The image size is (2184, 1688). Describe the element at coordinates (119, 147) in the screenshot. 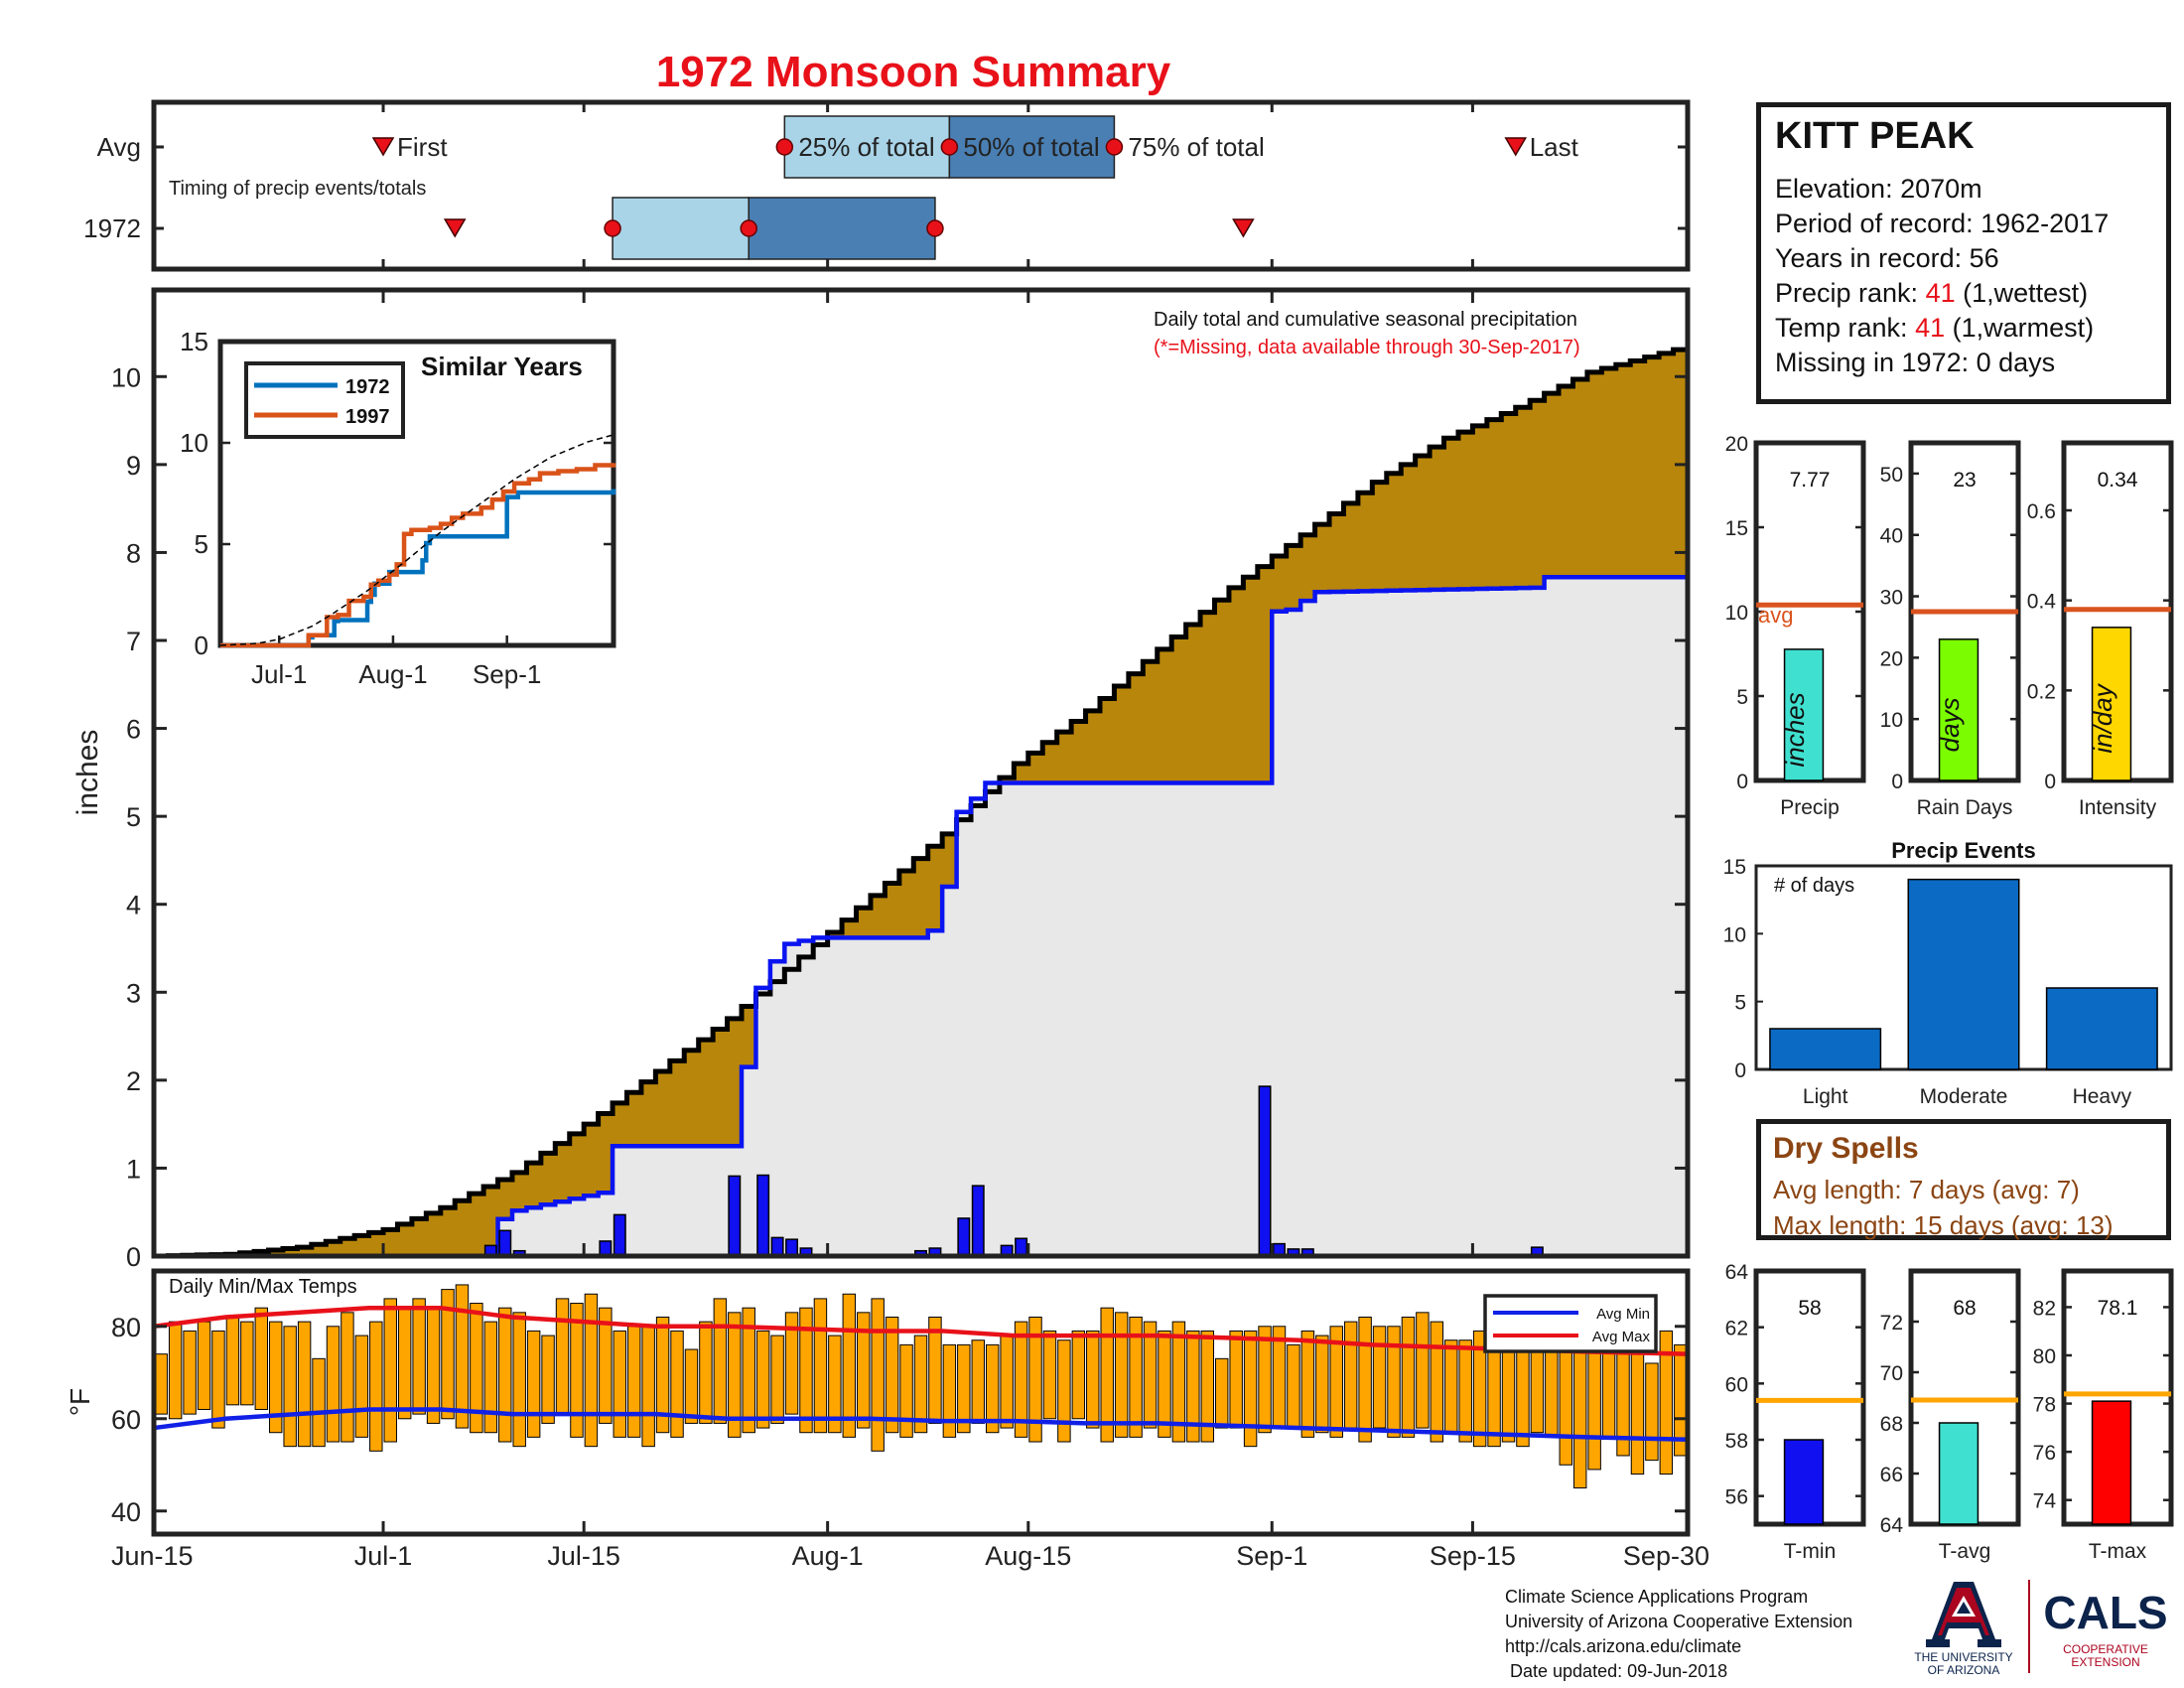

I see `timing-row-label: Avg` at that location.